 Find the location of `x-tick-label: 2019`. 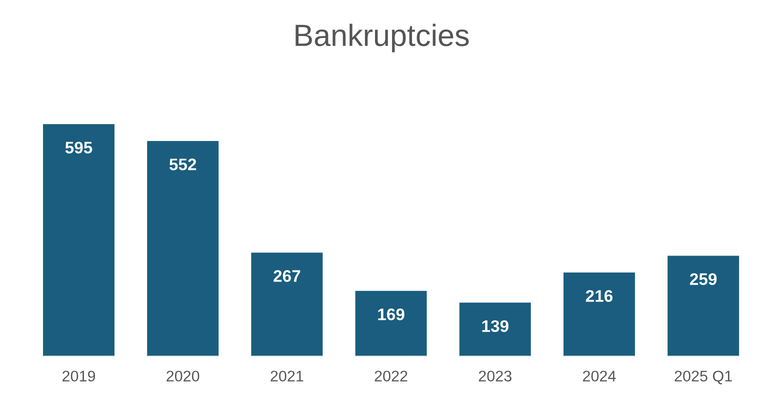

x-tick-label: 2019 is located at coordinates (79, 376).